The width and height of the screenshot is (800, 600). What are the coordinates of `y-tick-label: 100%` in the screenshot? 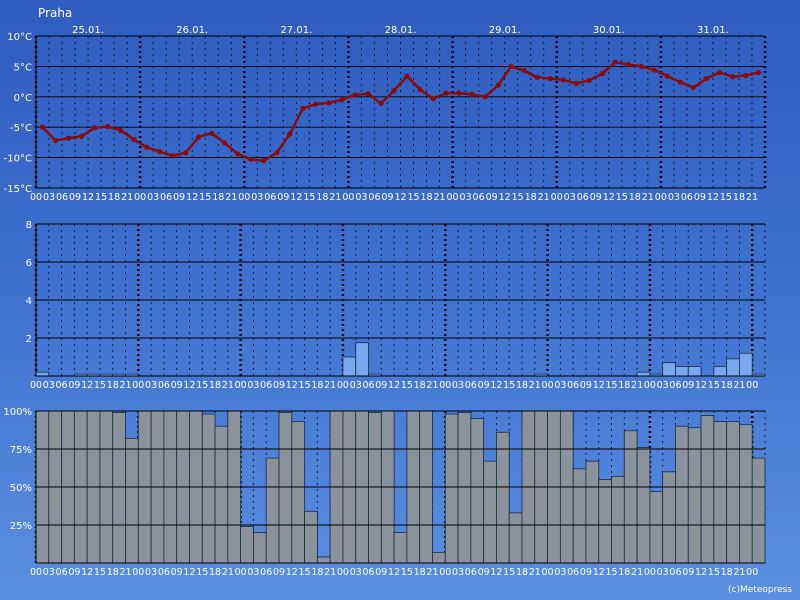 It's located at (17, 412).